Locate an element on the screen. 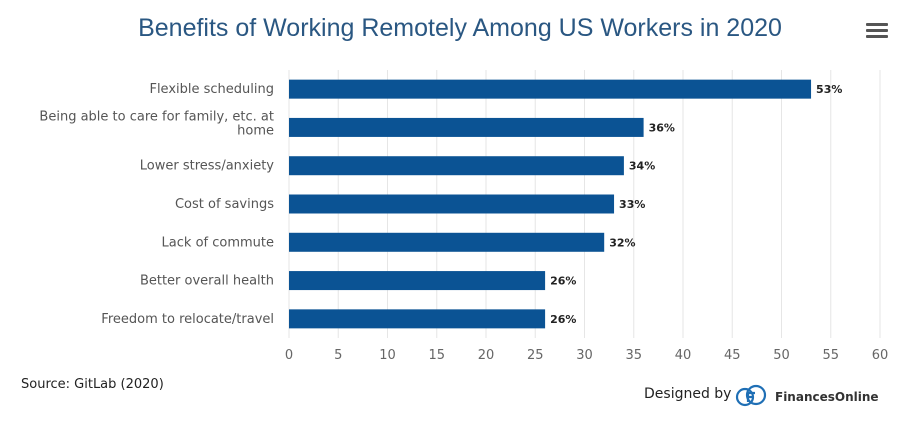  menu-icon is located at coordinates (877, 32).